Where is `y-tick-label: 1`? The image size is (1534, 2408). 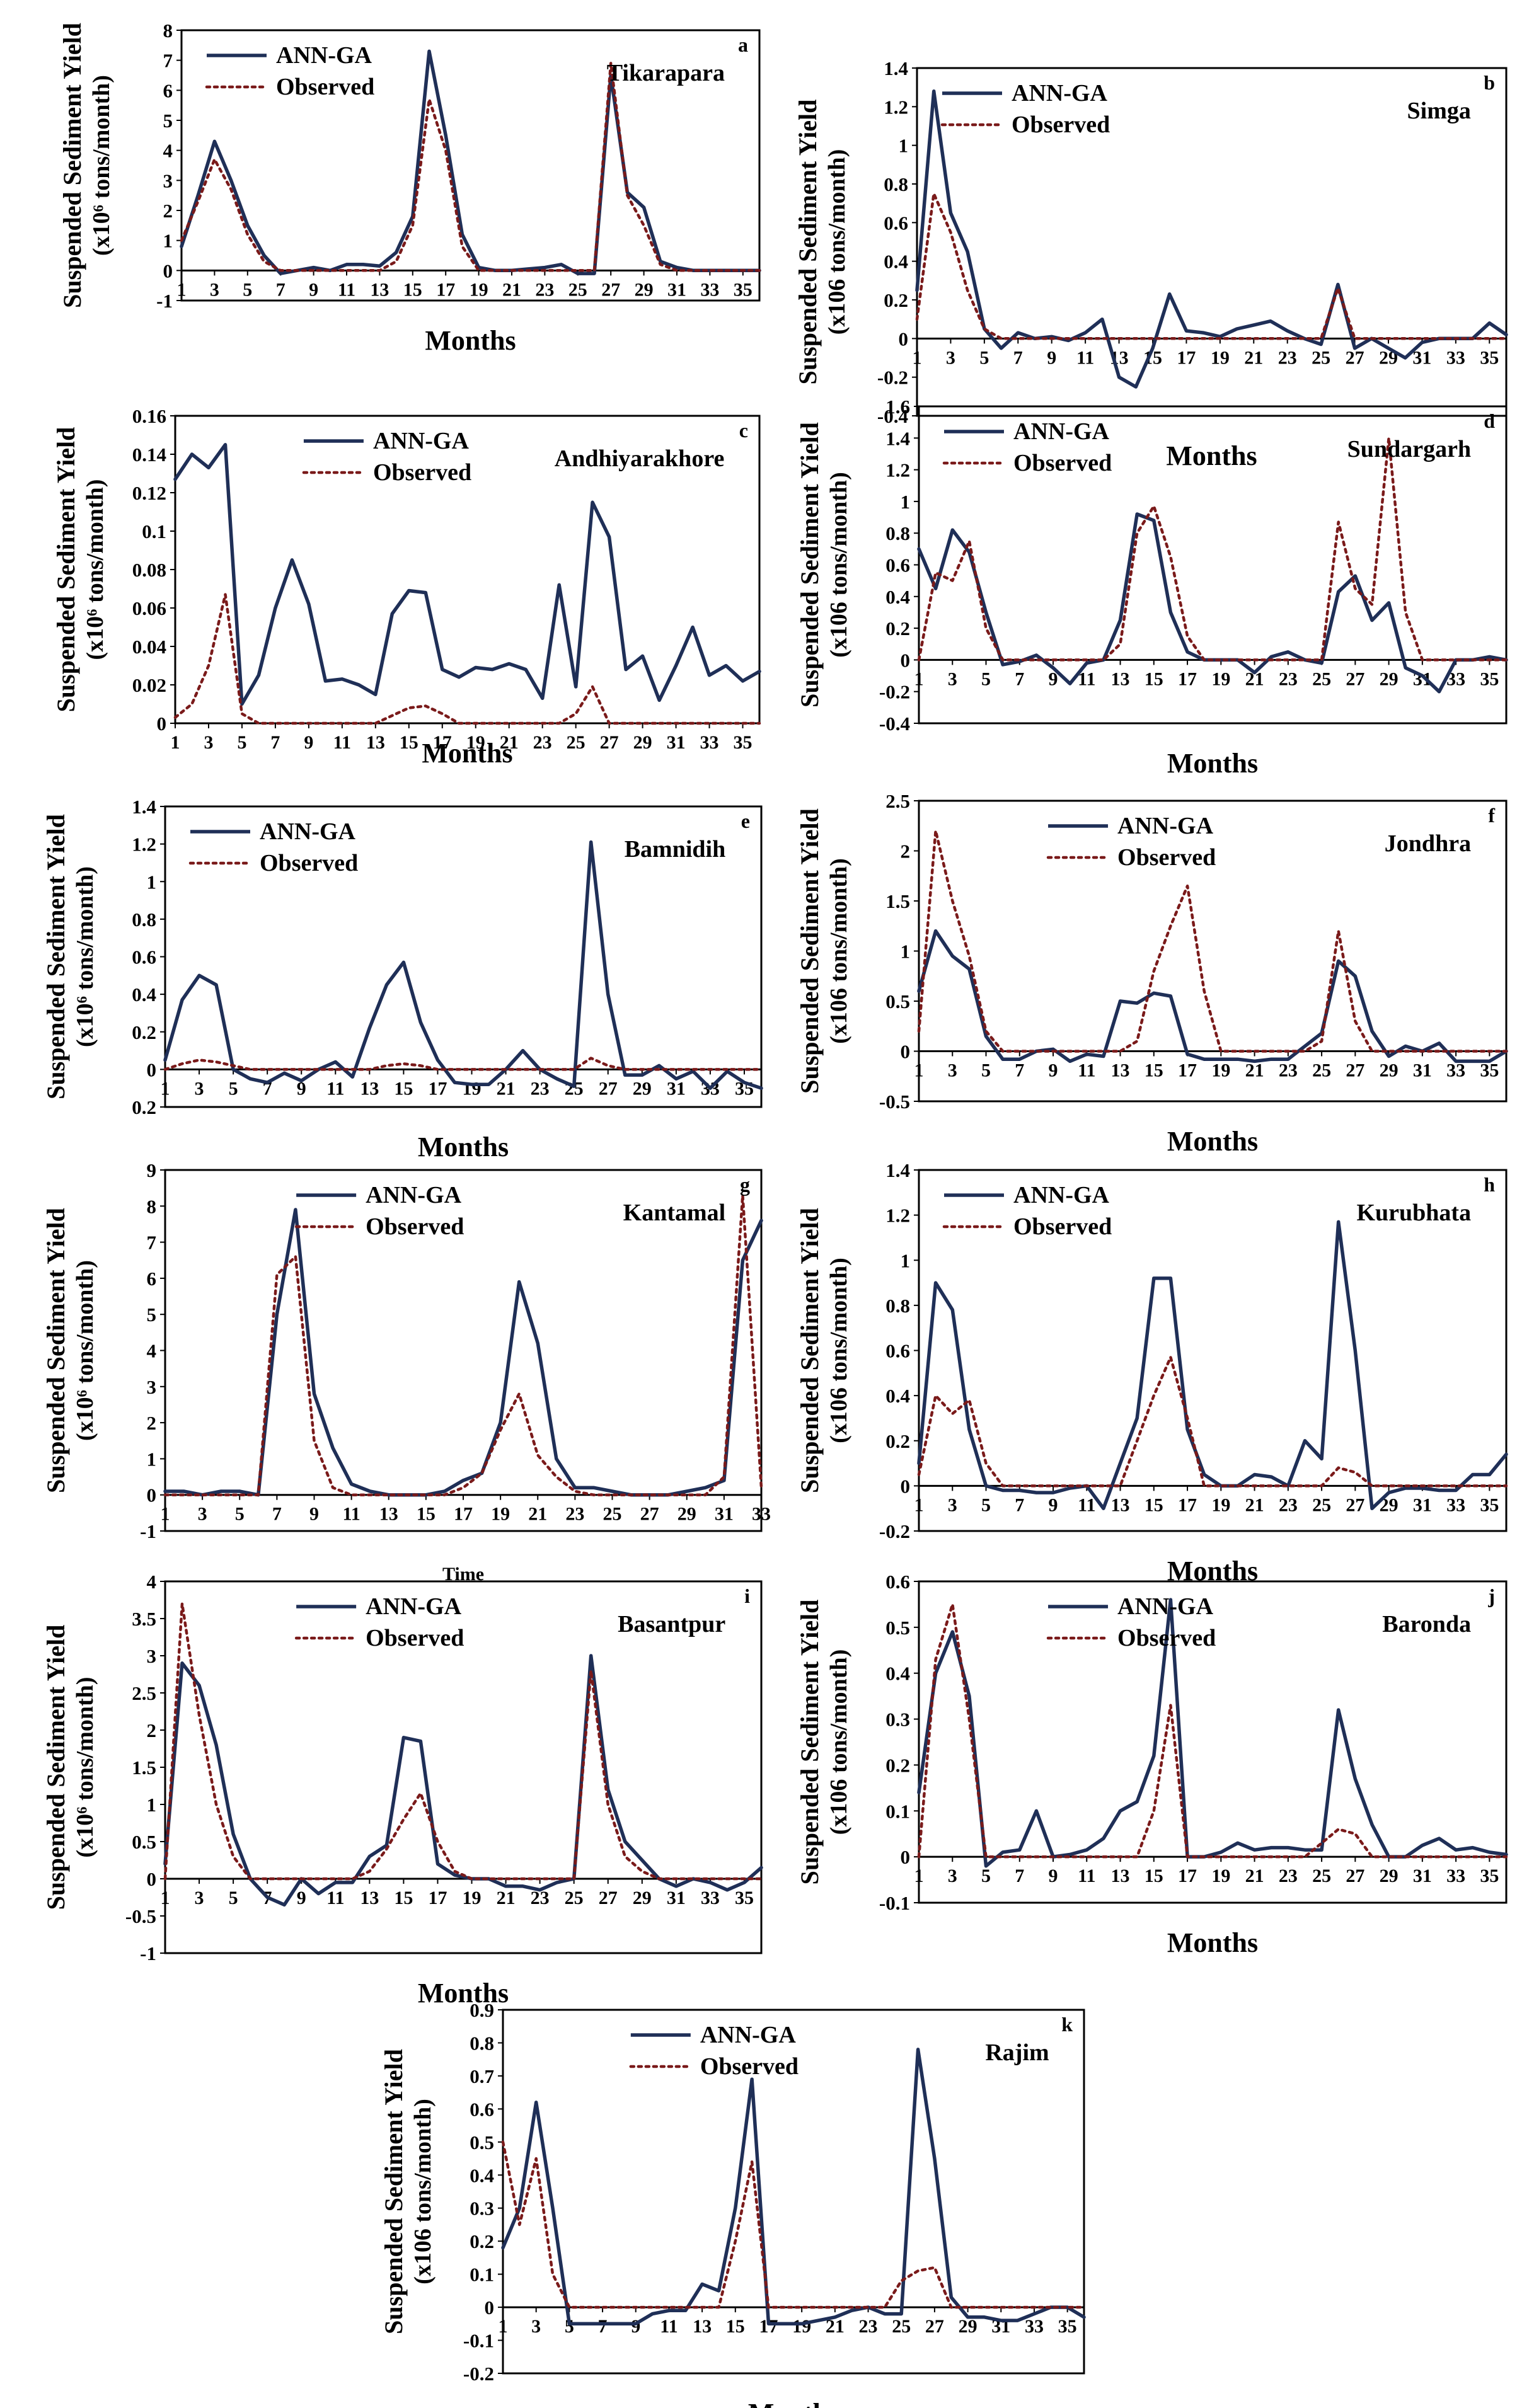
y-tick-label: 1 is located at coordinates (906, 1260).